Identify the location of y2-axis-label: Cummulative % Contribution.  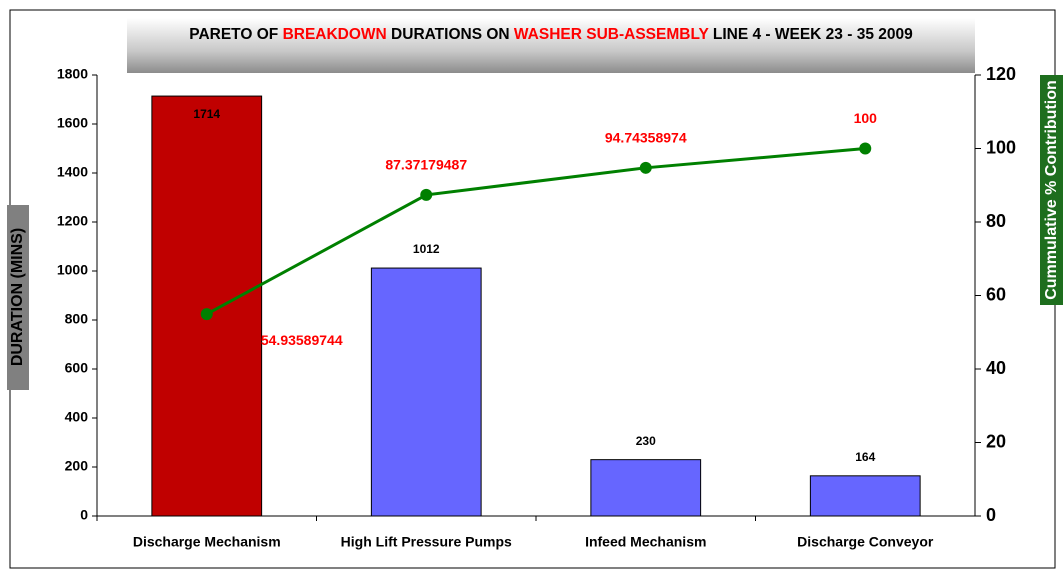
(1051, 190).